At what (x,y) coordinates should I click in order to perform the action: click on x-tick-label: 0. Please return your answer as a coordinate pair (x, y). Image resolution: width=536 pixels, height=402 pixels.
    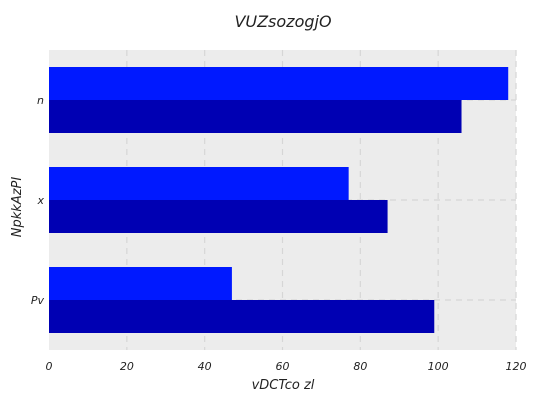
    Looking at the image, I should click on (49, 366).